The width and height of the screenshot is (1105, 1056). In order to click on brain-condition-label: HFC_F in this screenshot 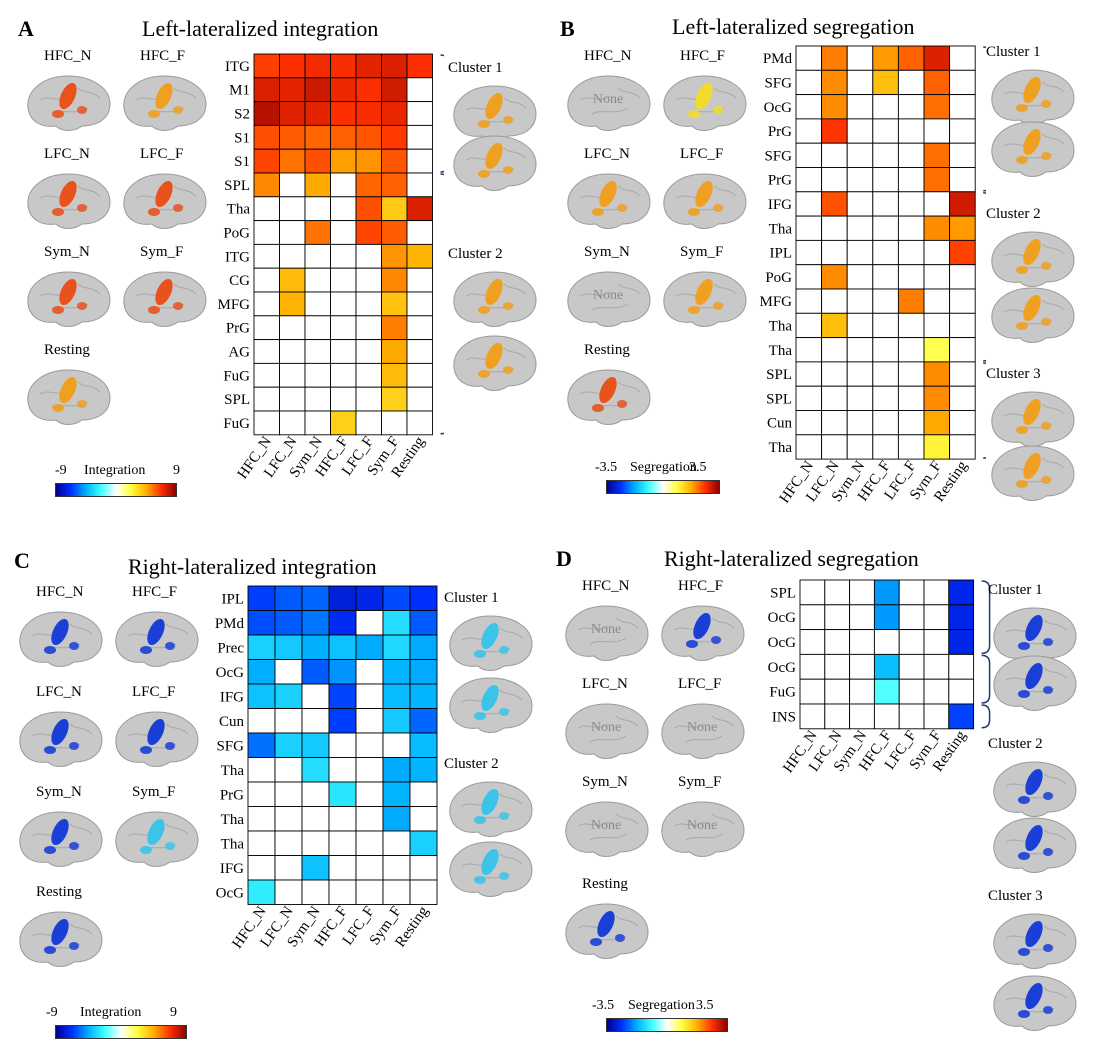, I will do `click(155, 592)`.